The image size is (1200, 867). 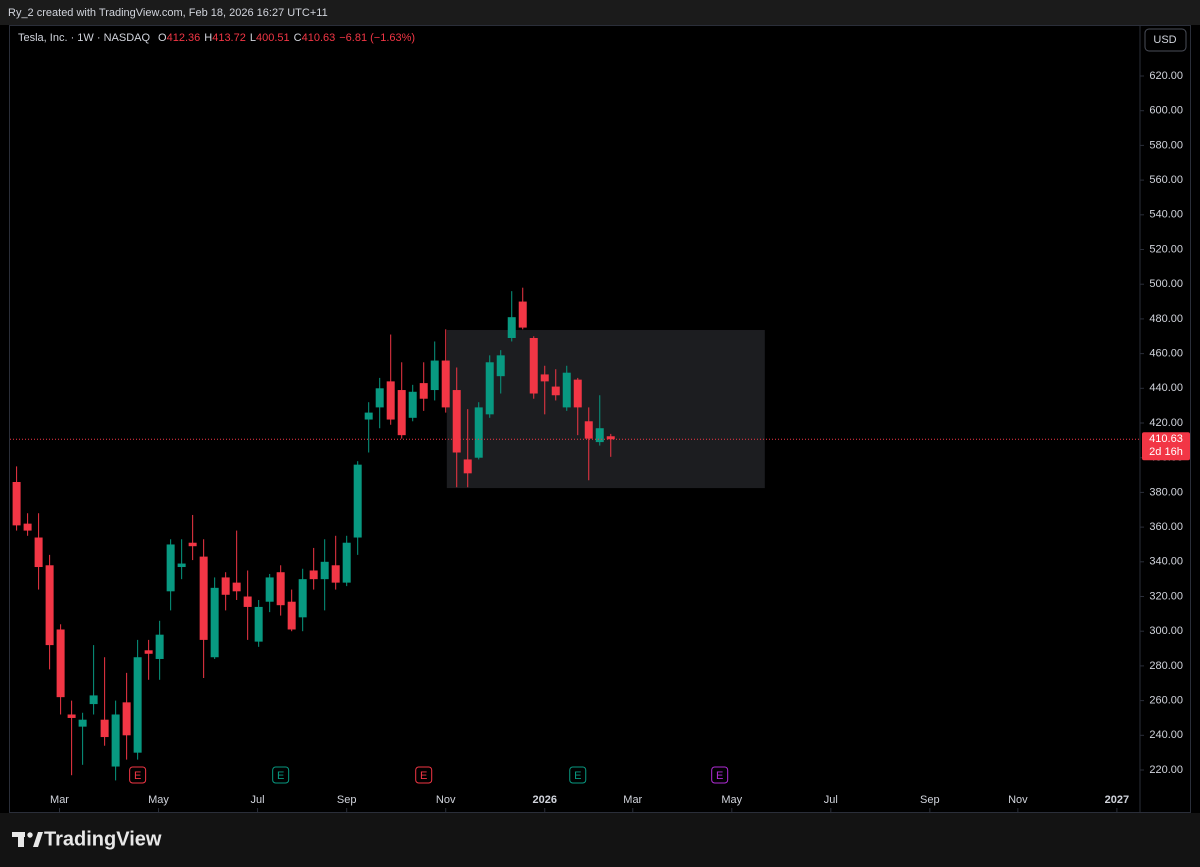 What do you see at coordinates (1166, 423) in the screenshot?
I see `y-tick-label: 420.00` at bounding box center [1166, 423].